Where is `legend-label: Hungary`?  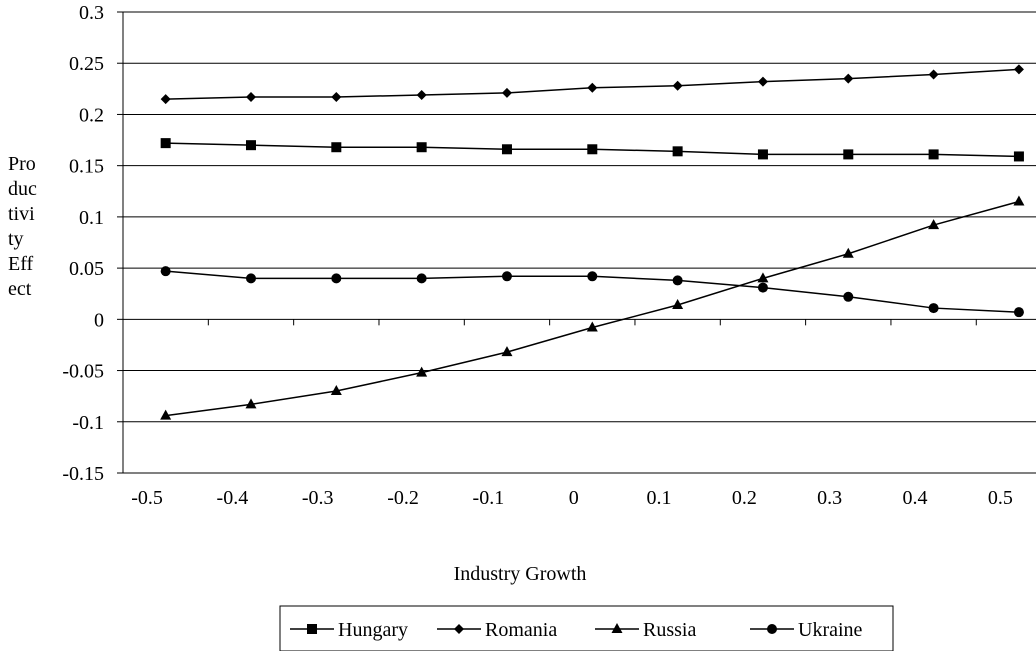
legend-label: Hungary is located at coordinates (373, 630).